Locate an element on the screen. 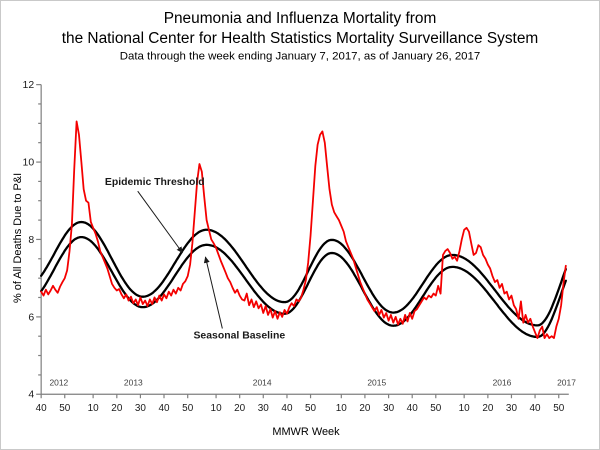 This screenshot has height=450, width=600. x-axis-title: MMWR Week is located at coordinates (306, 432).